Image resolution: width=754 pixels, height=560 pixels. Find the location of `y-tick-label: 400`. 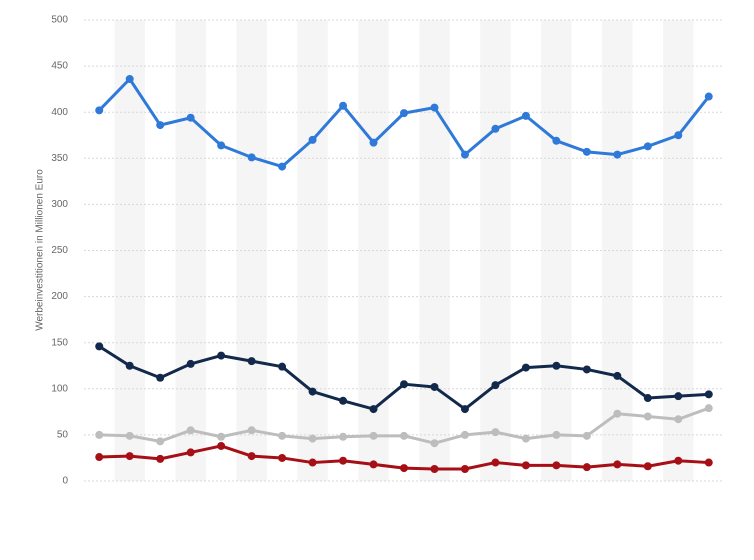

y-tick-label: 400 is located at coordinates (59, 112).